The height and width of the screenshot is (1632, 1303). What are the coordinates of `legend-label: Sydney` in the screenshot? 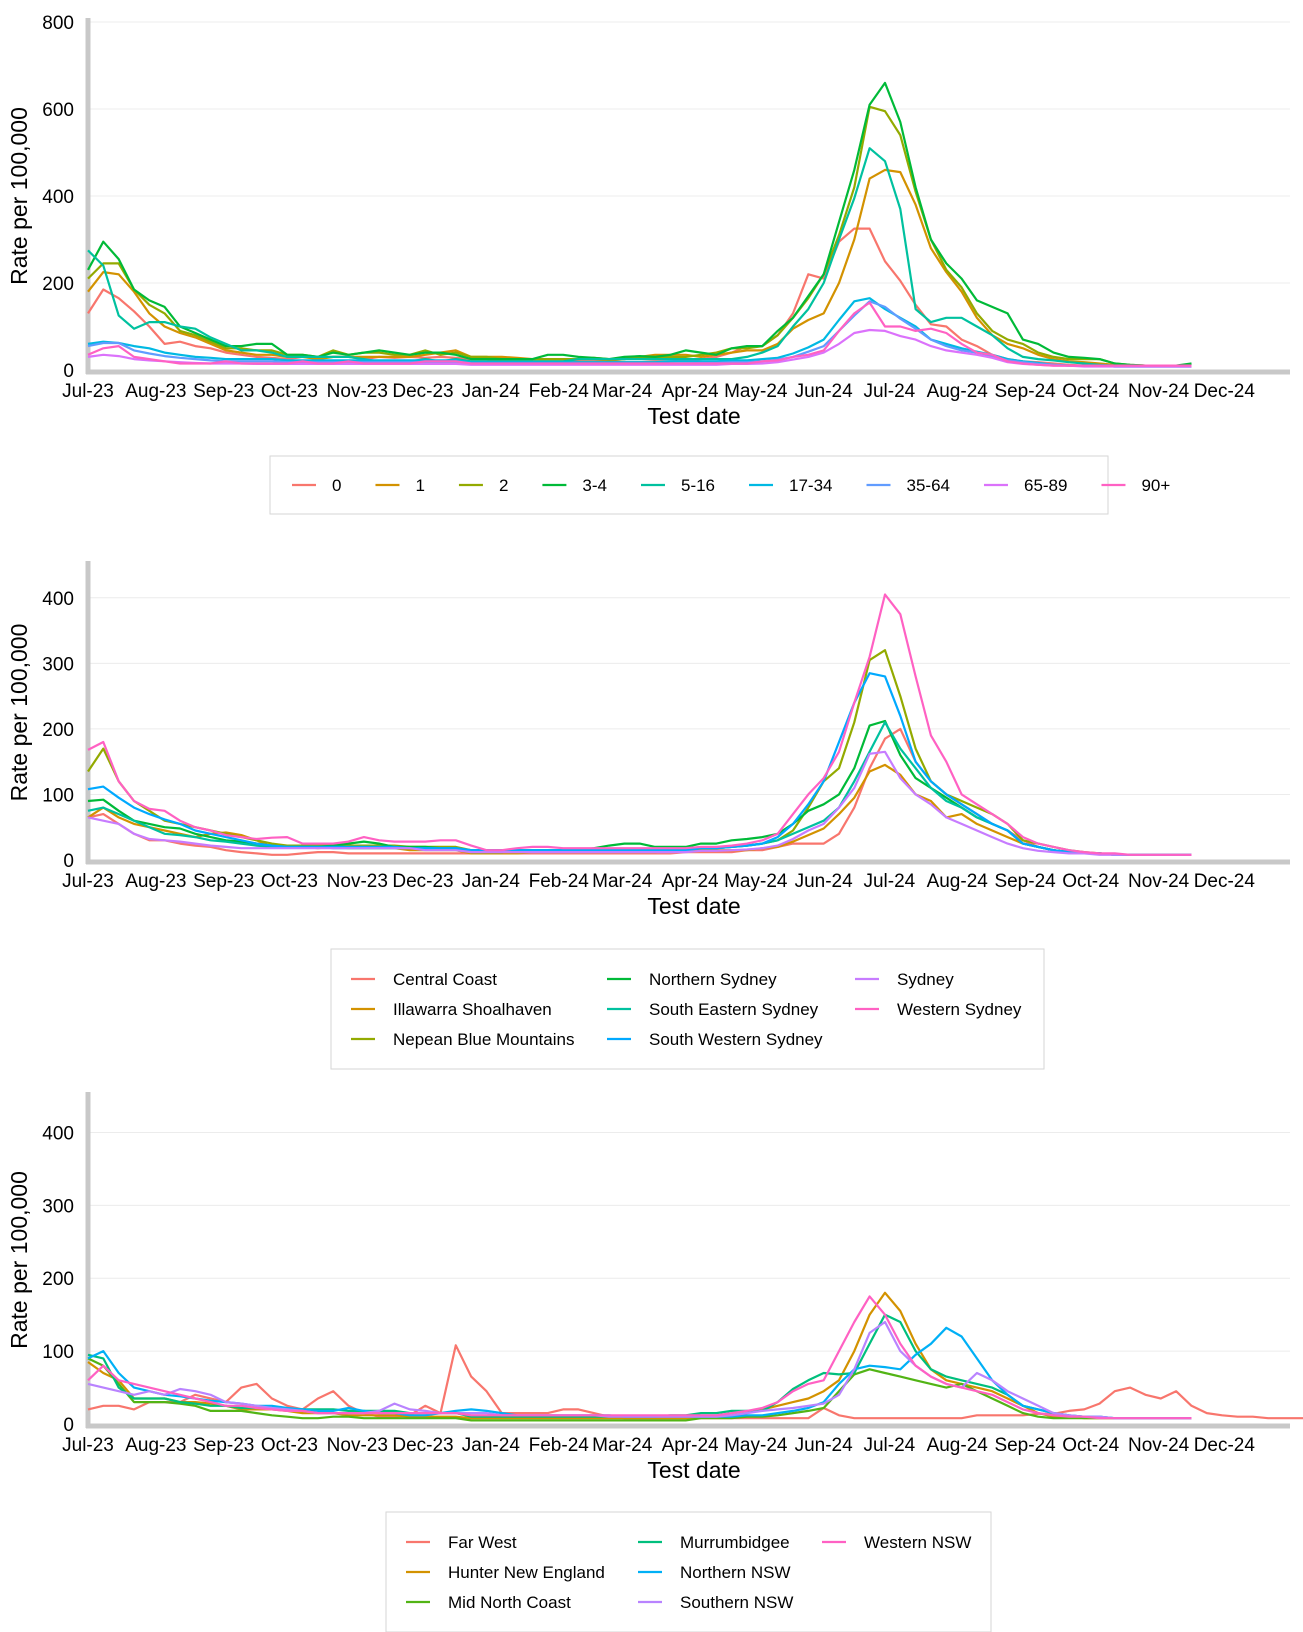 It's located at (925, 979).